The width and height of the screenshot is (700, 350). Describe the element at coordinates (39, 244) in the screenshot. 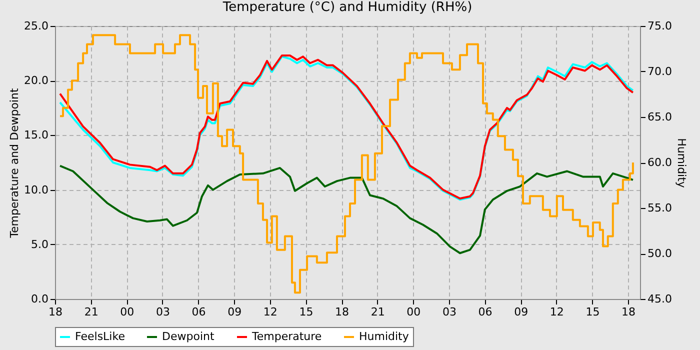

I see `y-tick-label: 5.0` at that location.